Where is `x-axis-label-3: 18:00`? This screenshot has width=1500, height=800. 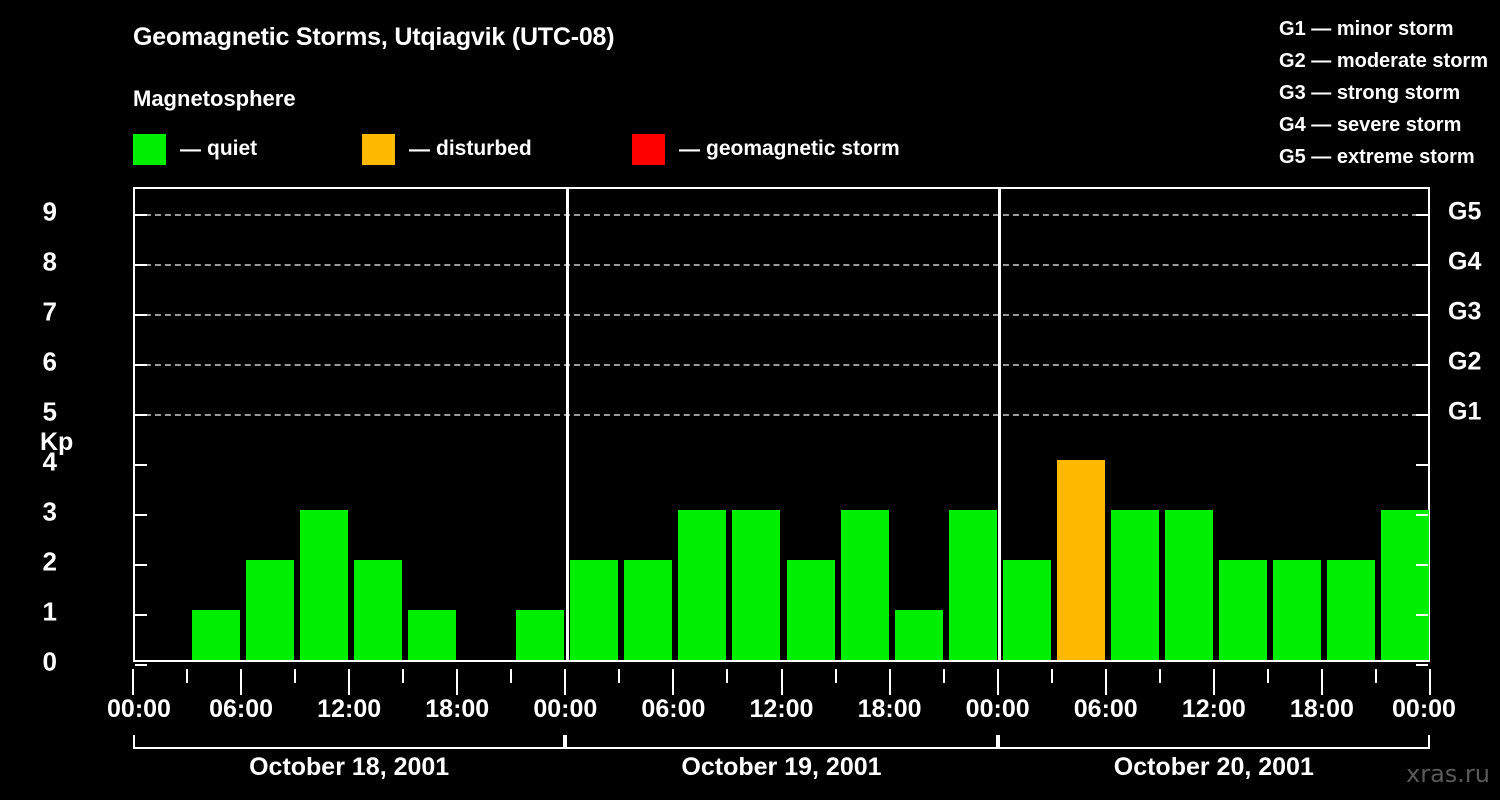
x-axis-label-3: 18:00 is located at coordinates (457, 709).